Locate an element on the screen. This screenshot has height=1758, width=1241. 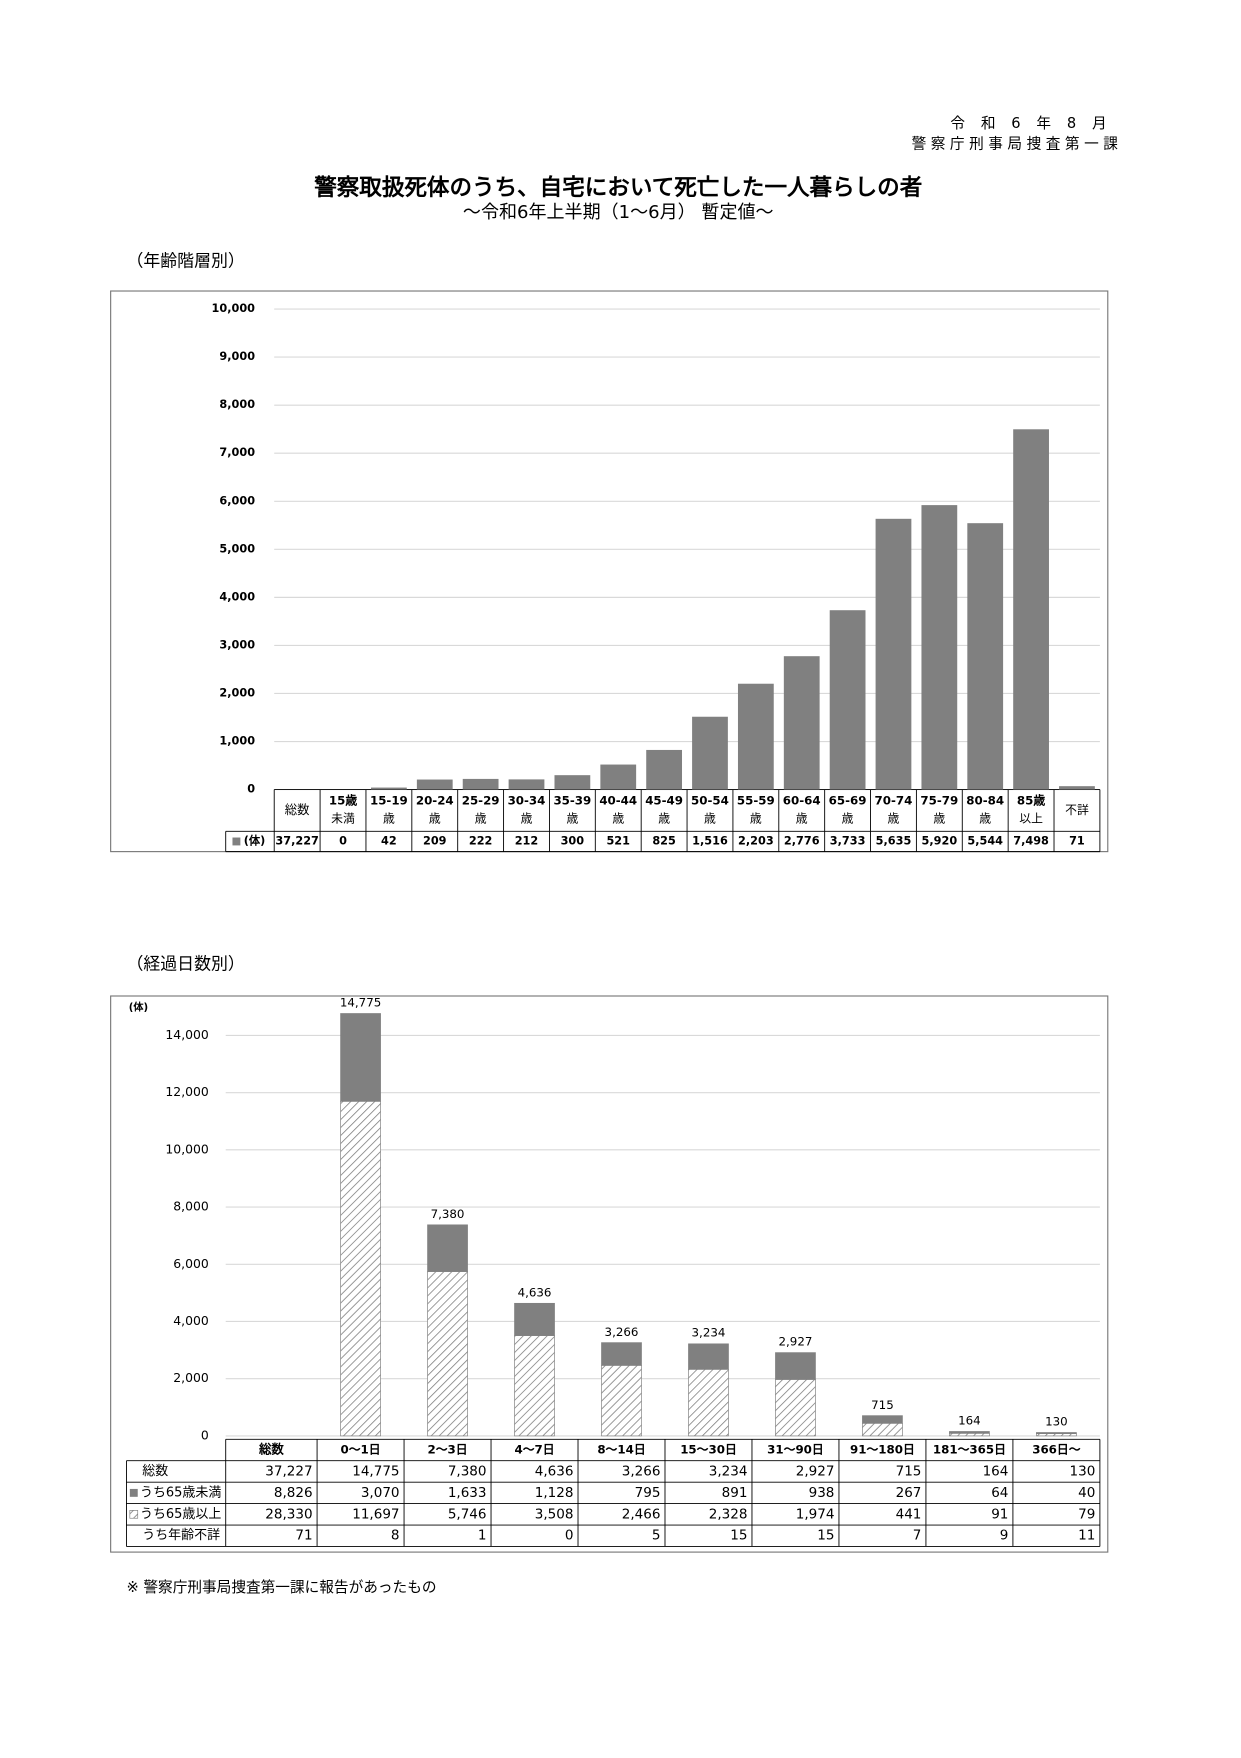
x-tick-label: 31～90日 is located at coordinates (795, 1450).